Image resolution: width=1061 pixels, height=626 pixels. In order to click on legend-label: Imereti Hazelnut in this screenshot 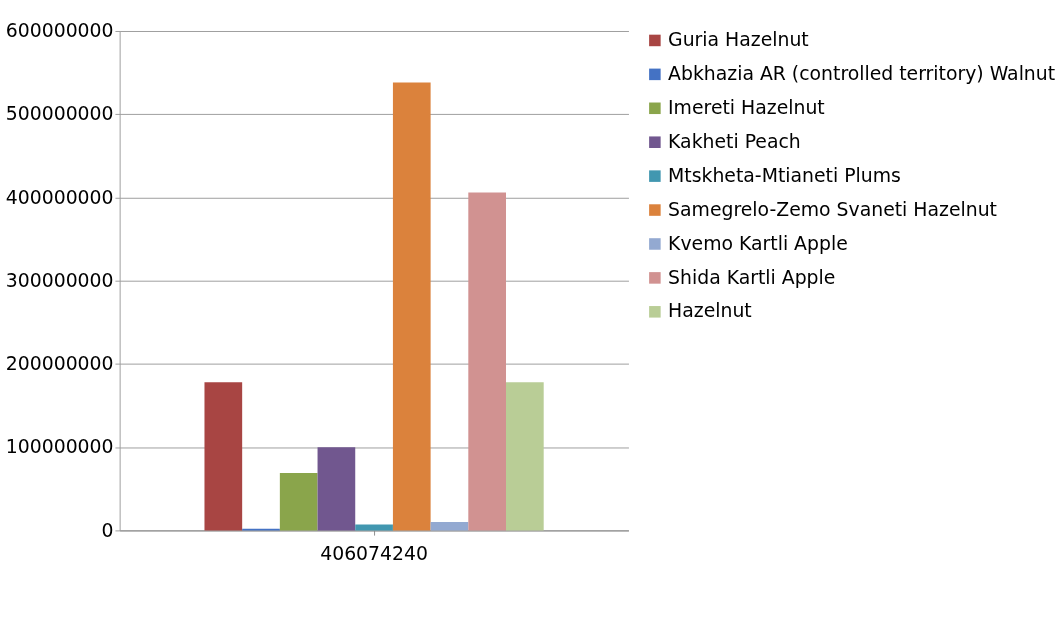, I will do `click(746, 107)`.